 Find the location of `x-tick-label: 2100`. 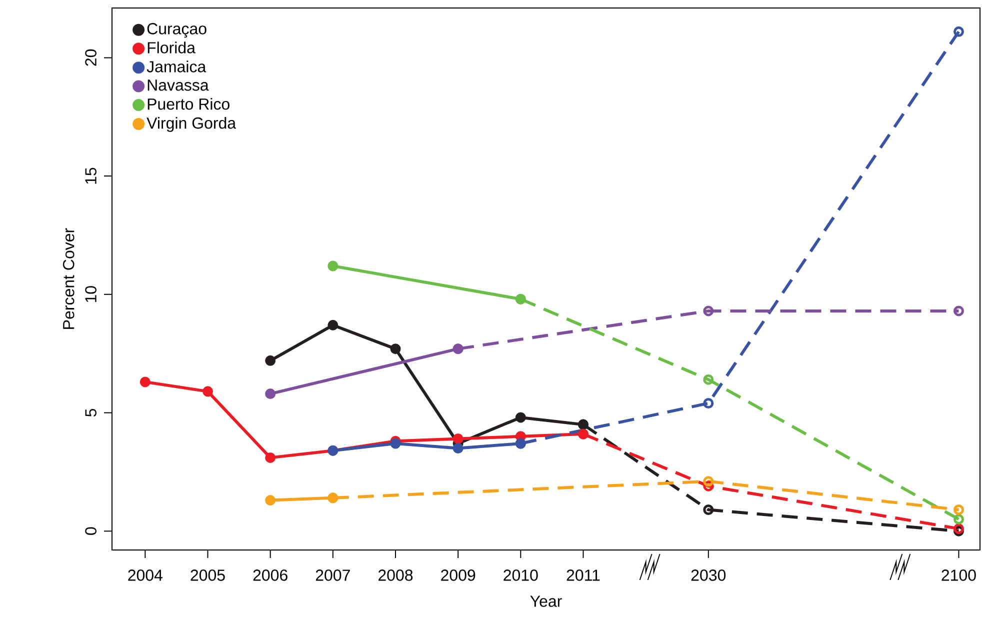

x-tick-label: 2100 is located at coordinates (959, 575).